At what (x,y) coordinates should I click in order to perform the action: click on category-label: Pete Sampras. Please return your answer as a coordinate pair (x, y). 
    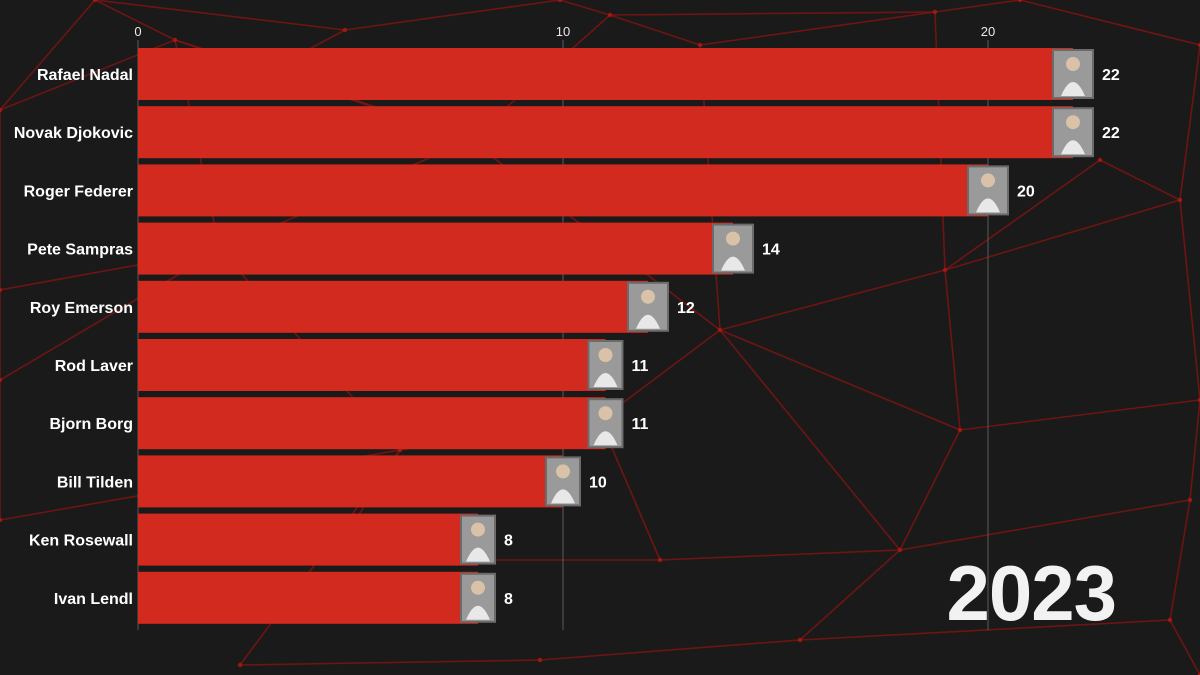
    Looking at the image, I should click on (80, 250).